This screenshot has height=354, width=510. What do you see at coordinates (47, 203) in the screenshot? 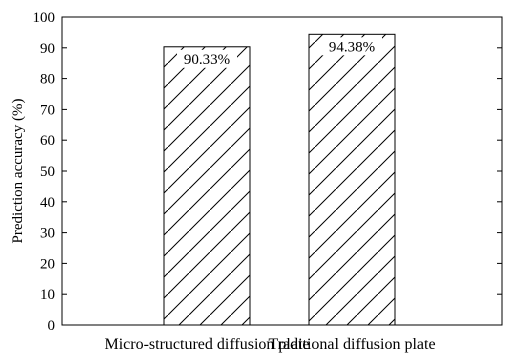
I see `y-tick-label: 40` at bounding box center [47, 203].